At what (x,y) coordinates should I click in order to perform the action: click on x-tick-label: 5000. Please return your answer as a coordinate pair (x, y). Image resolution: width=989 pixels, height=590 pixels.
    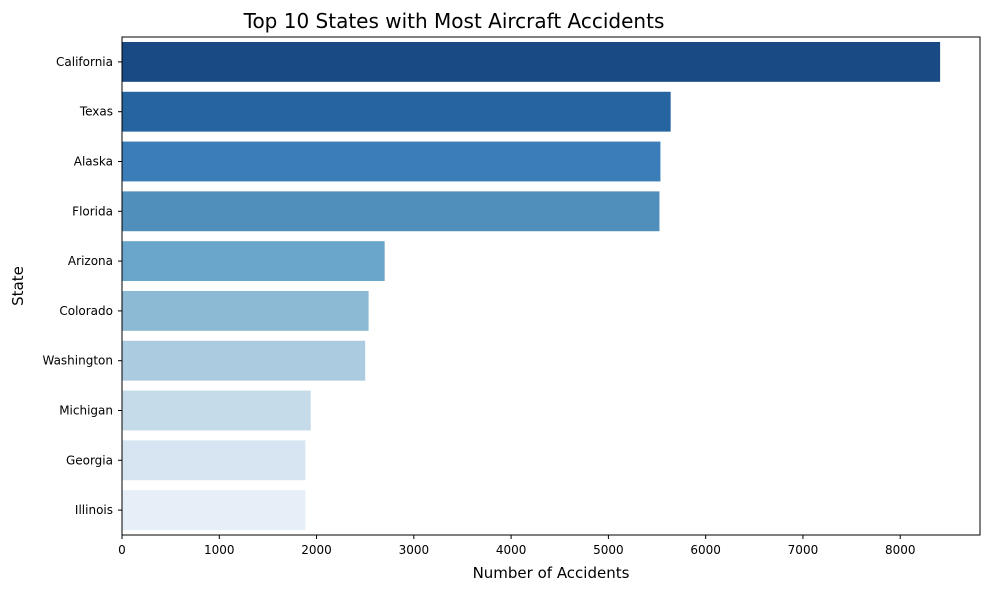
    Looking at the image, I should click on (608, 550).